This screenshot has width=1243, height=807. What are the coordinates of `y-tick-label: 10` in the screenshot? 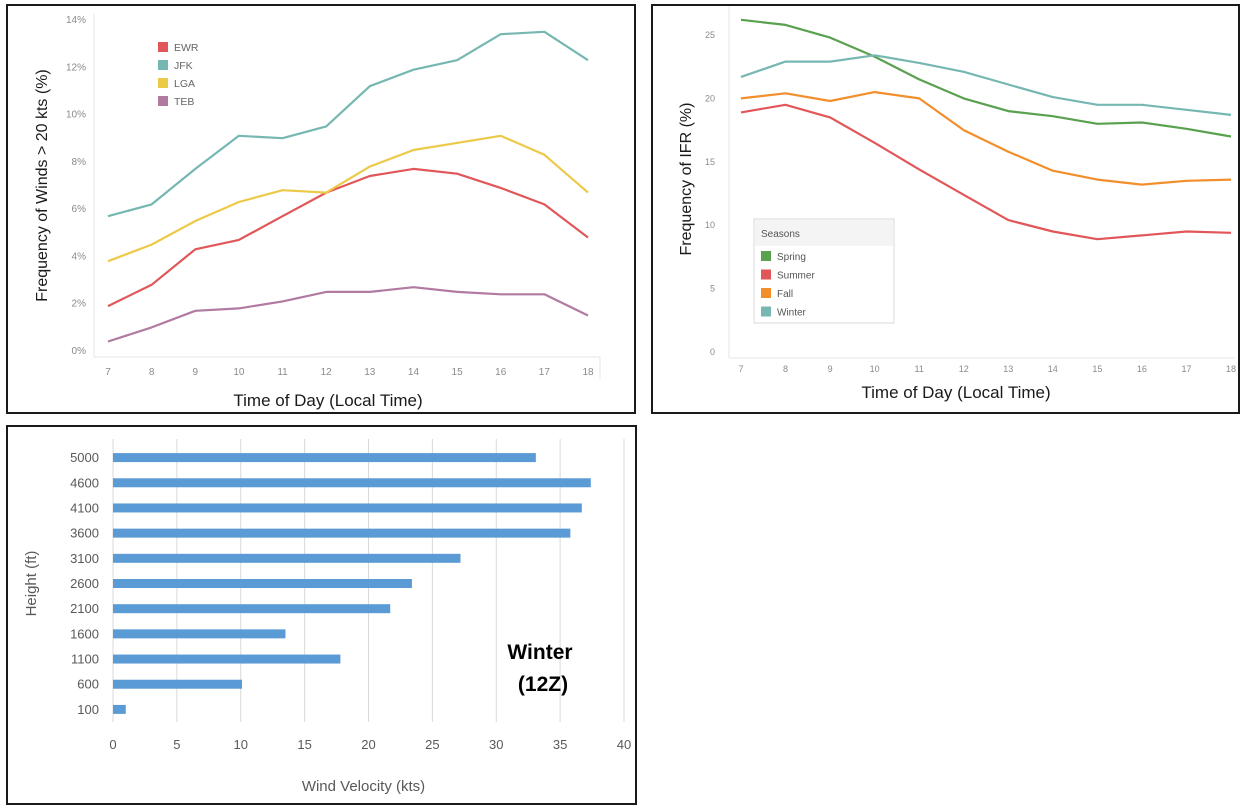 It's located at (710, 225).